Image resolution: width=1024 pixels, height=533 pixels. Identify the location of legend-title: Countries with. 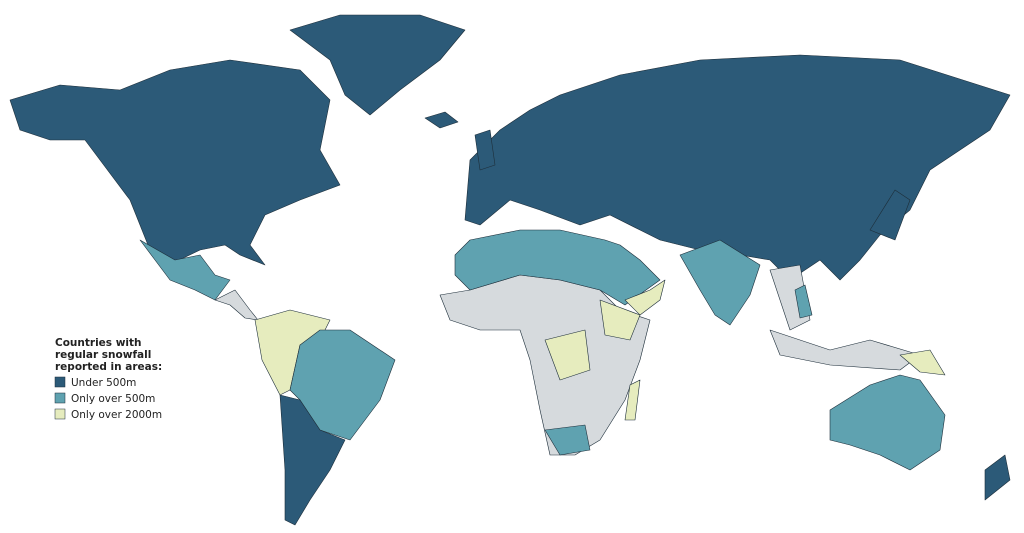
(98, 343).